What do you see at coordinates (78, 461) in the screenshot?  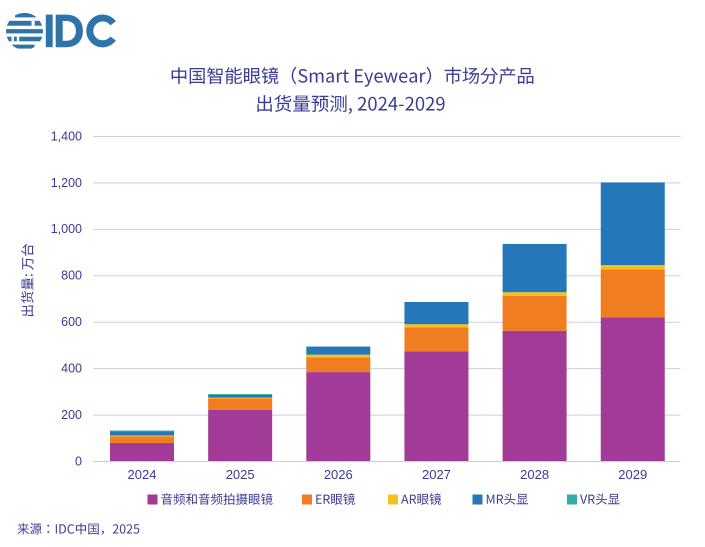 I see `svg-text: 0` at bounding box center [78, 461].